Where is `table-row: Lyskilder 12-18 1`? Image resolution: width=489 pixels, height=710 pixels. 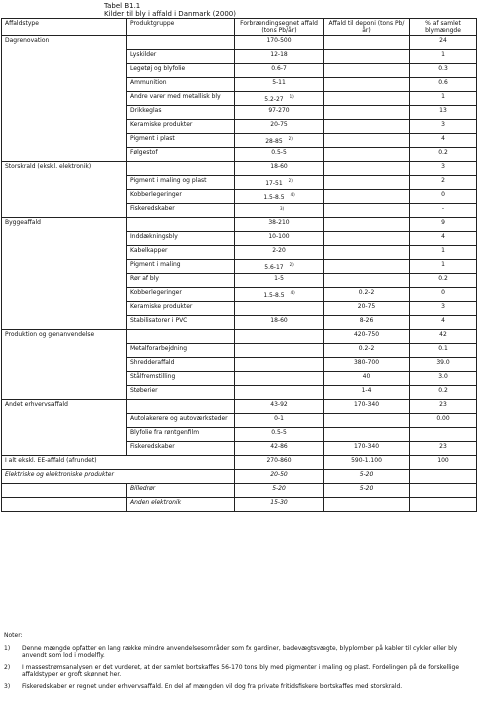
table-row: Lyskilder 12-18 1 is located at coordinates (239, 56).